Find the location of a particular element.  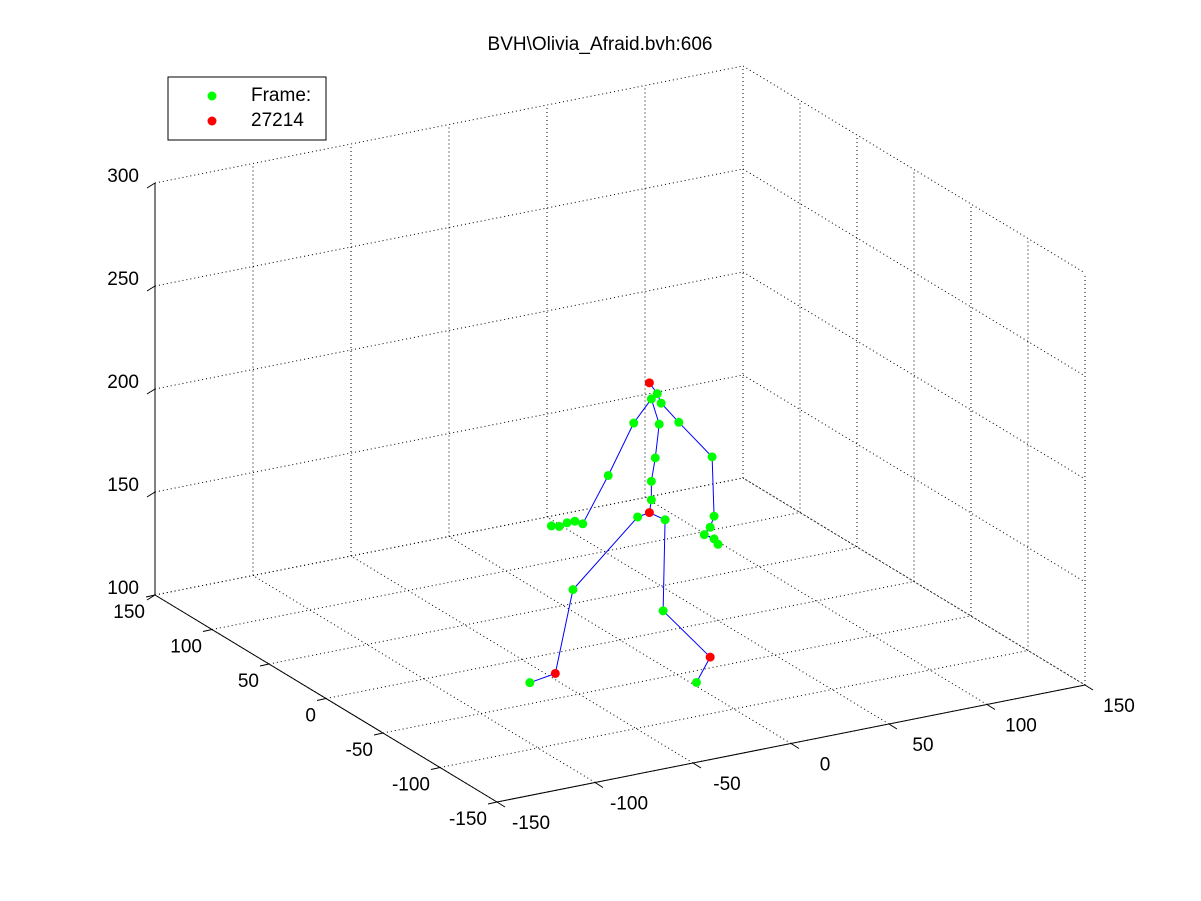

x-tick-label: 150 is located at coordinates (1119, 706).